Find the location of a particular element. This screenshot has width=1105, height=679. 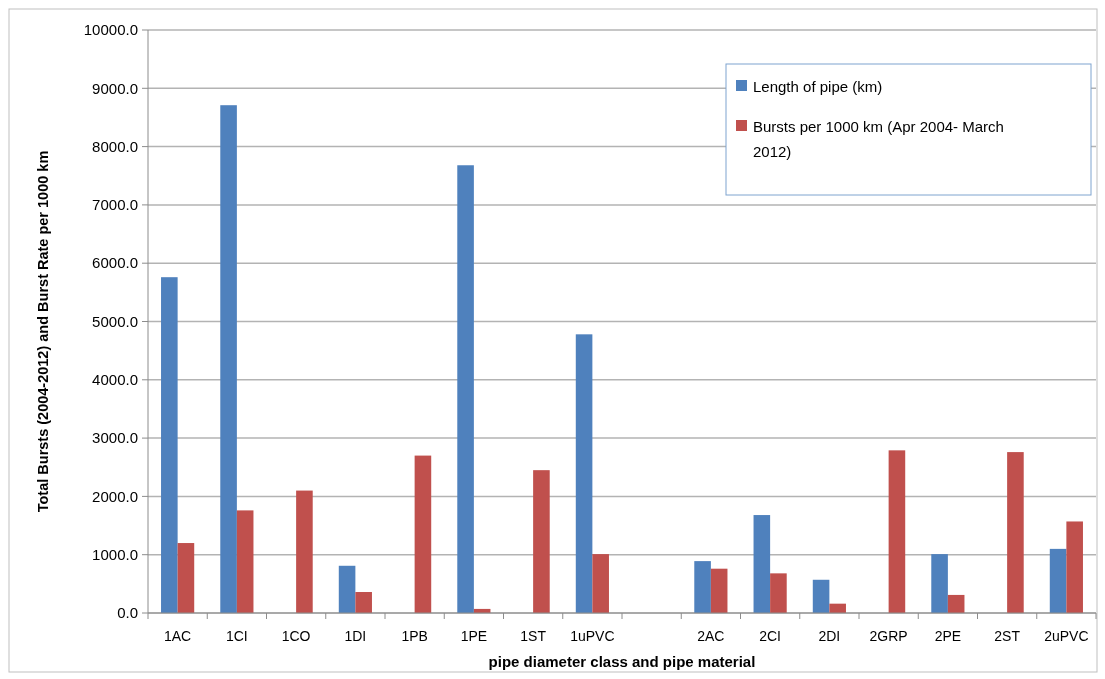

x-tick-label: 2uPVC is located at coordinates (1066, 636).